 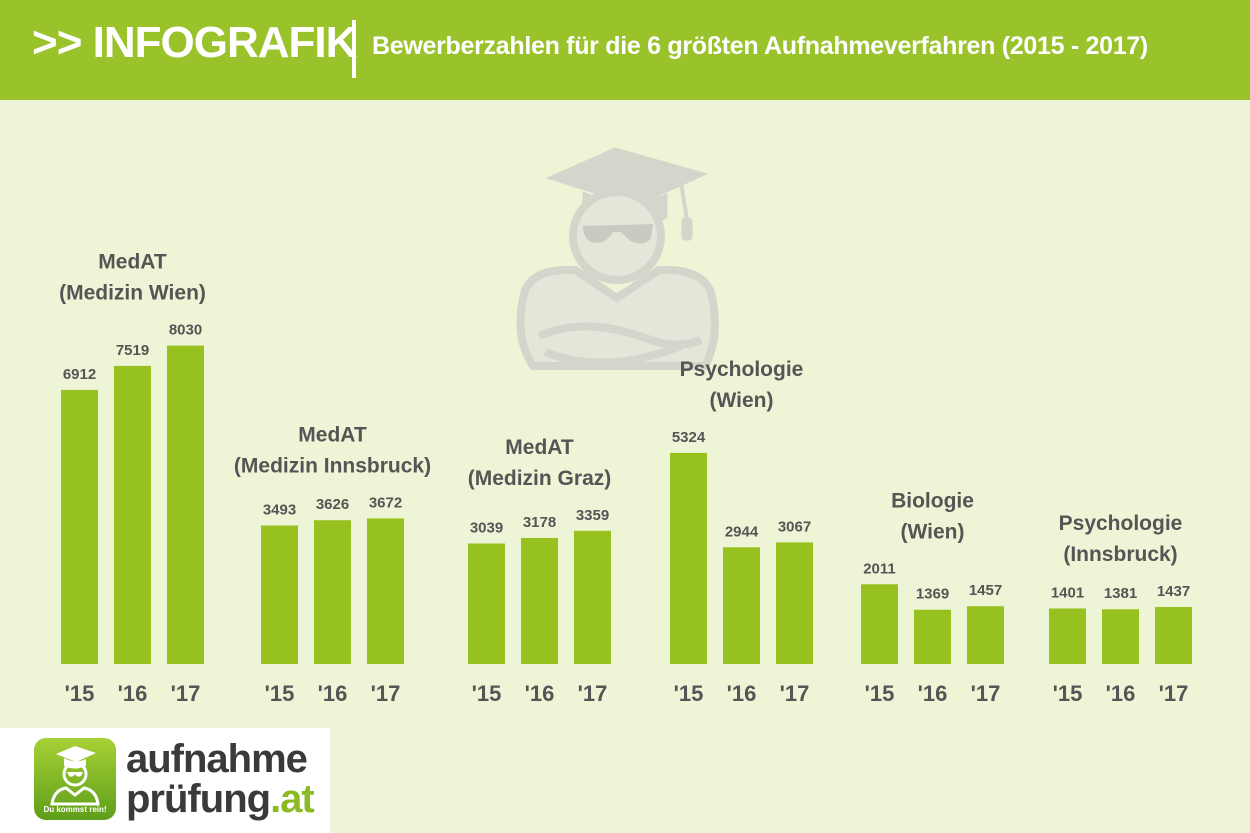 I want to click on header-divider, so click(x=354, y=49).